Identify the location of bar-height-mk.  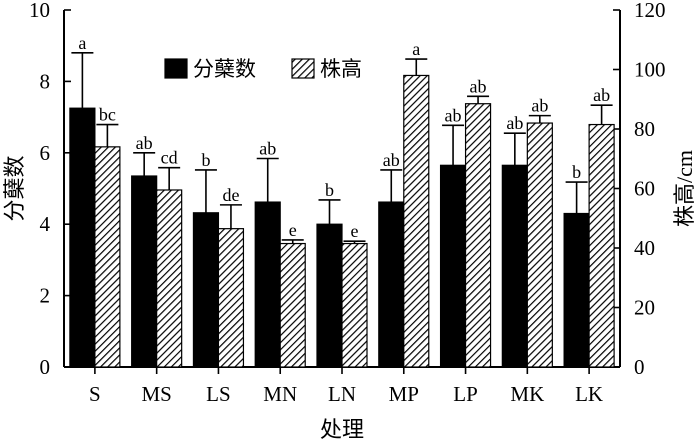
(539, 245).